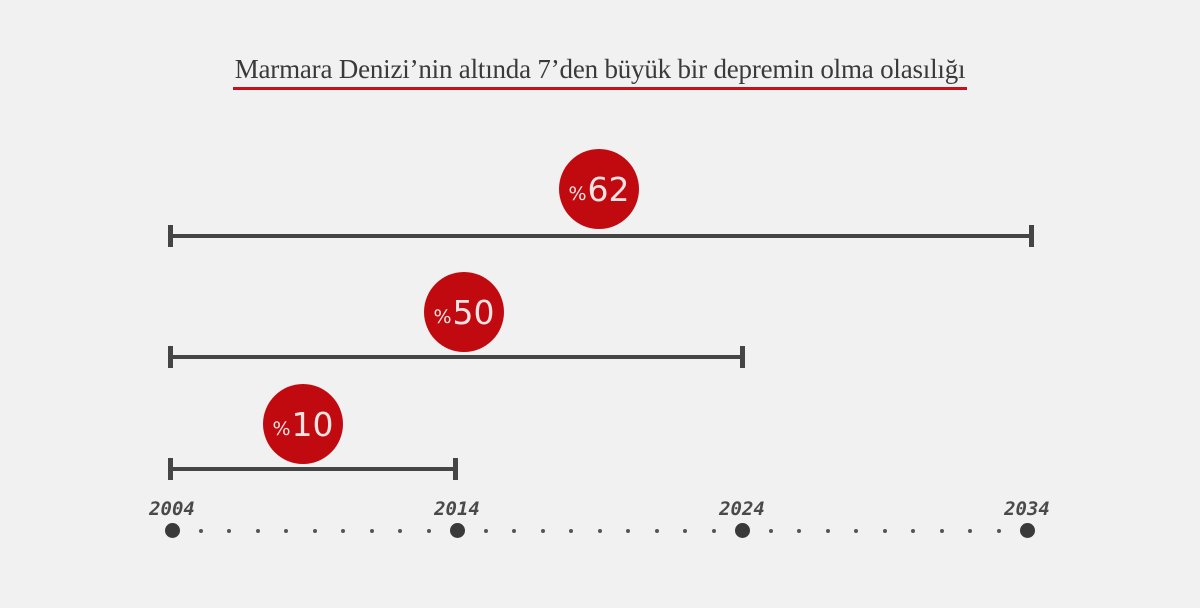  I want to click on probability-badge-10: % 10, so click(303, 424).